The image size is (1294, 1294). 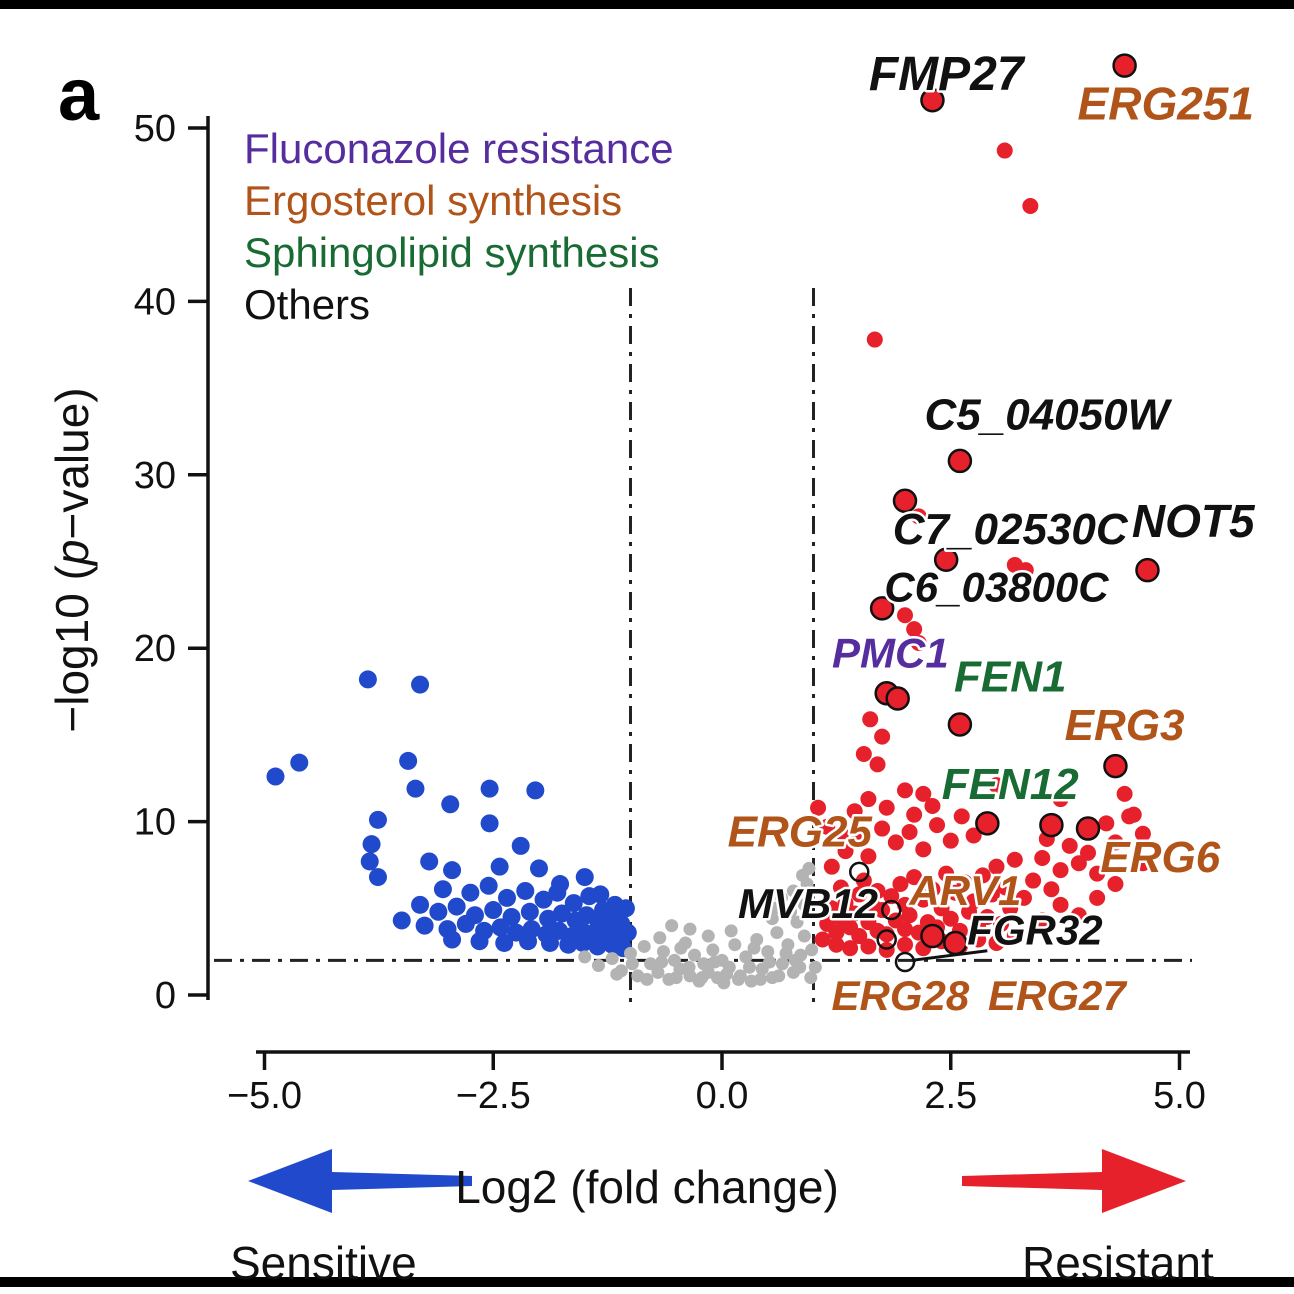 I want to click on x-tick-label: −5.0, so click(x=264, y=1096).